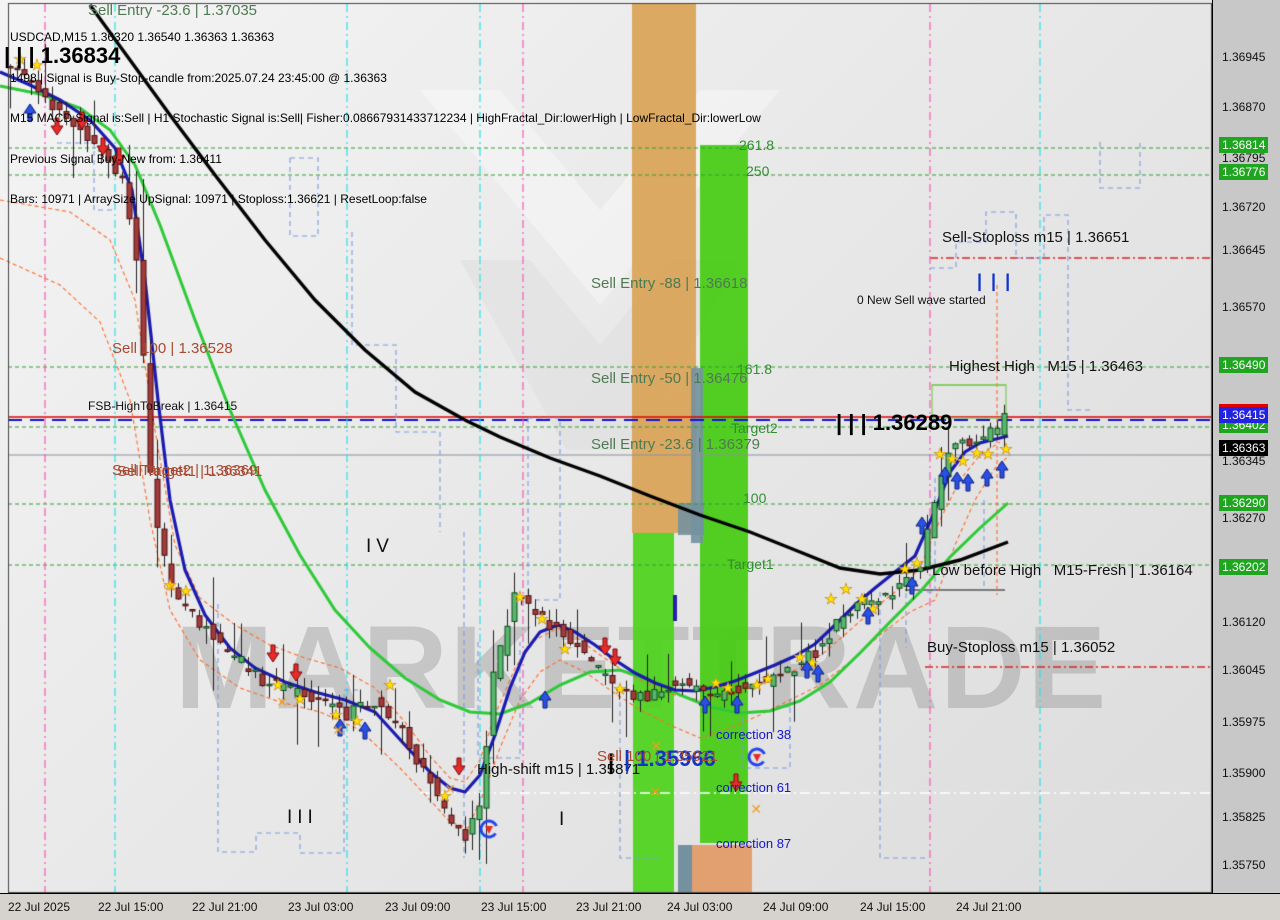 The width and height of the screenshot is (1280, 920). Describe the element at coordinates (757, 145) in the screenshot. I see `chart-annotation: 261.8` at that location.